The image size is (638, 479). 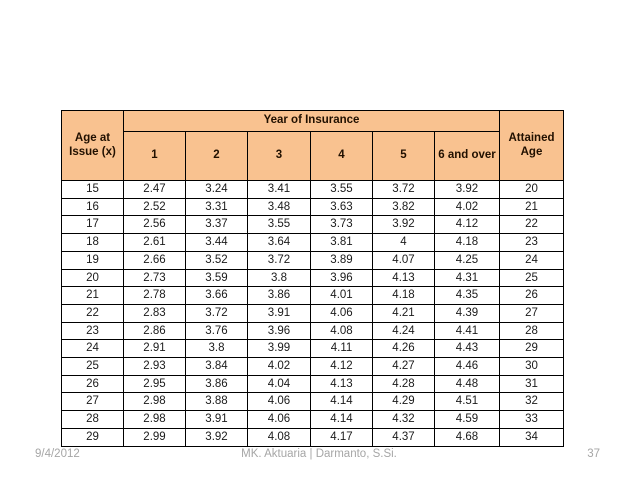 I want to click on header-year-6-and-over: 6 and over, so click(x=467, y=156).